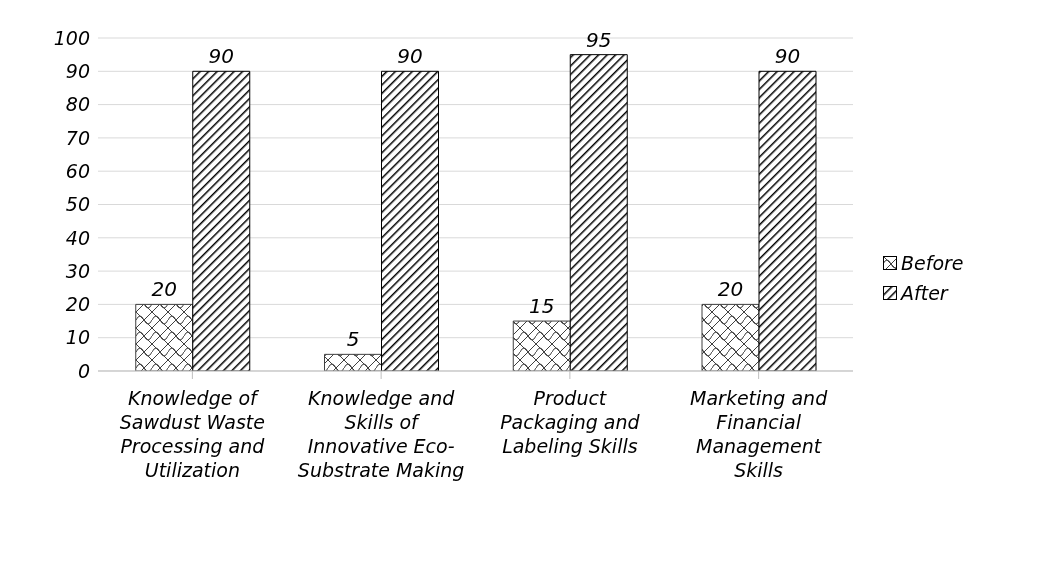 This screenshot has width=1051, height=564. I want to click on y-tick-label: 40, so click(77, 237).